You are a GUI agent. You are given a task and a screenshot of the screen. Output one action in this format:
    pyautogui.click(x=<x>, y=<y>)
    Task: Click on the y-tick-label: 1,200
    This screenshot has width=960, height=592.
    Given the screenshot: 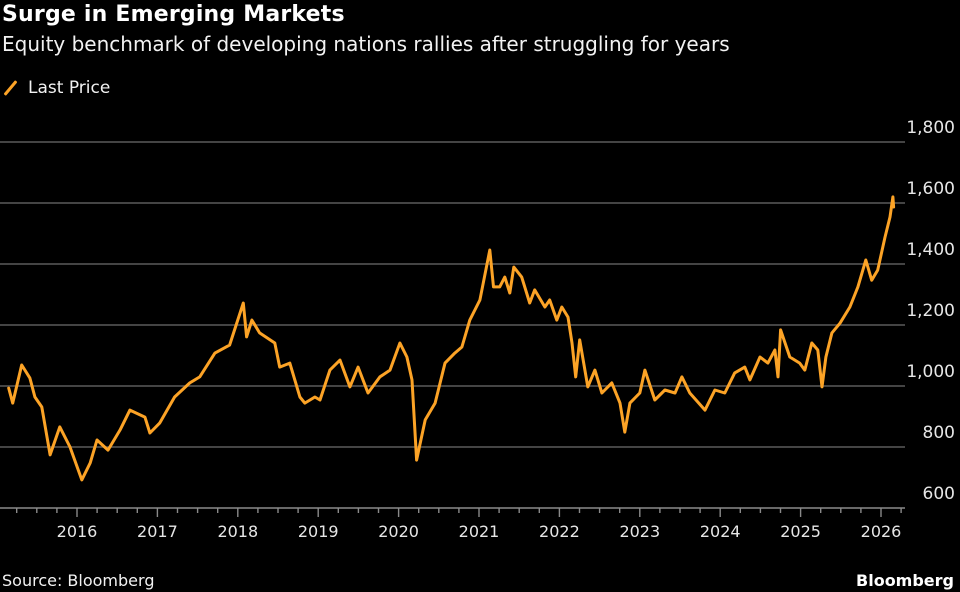 What is the action you would take?
    pyautogui.click(x=930, y=311)
    